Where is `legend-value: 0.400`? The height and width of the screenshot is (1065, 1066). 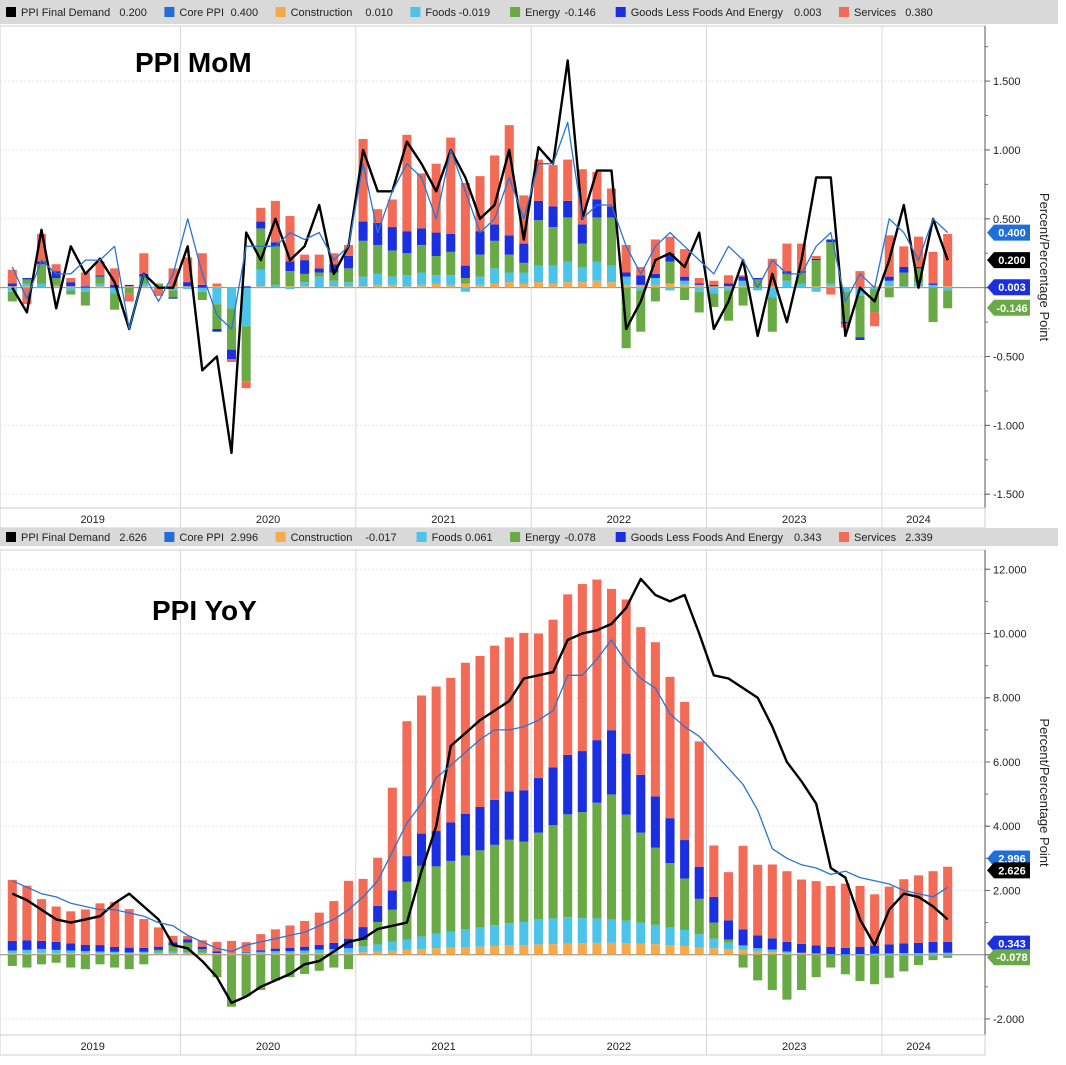 legend-value: 0.400 is located at coordinates (245, 13).